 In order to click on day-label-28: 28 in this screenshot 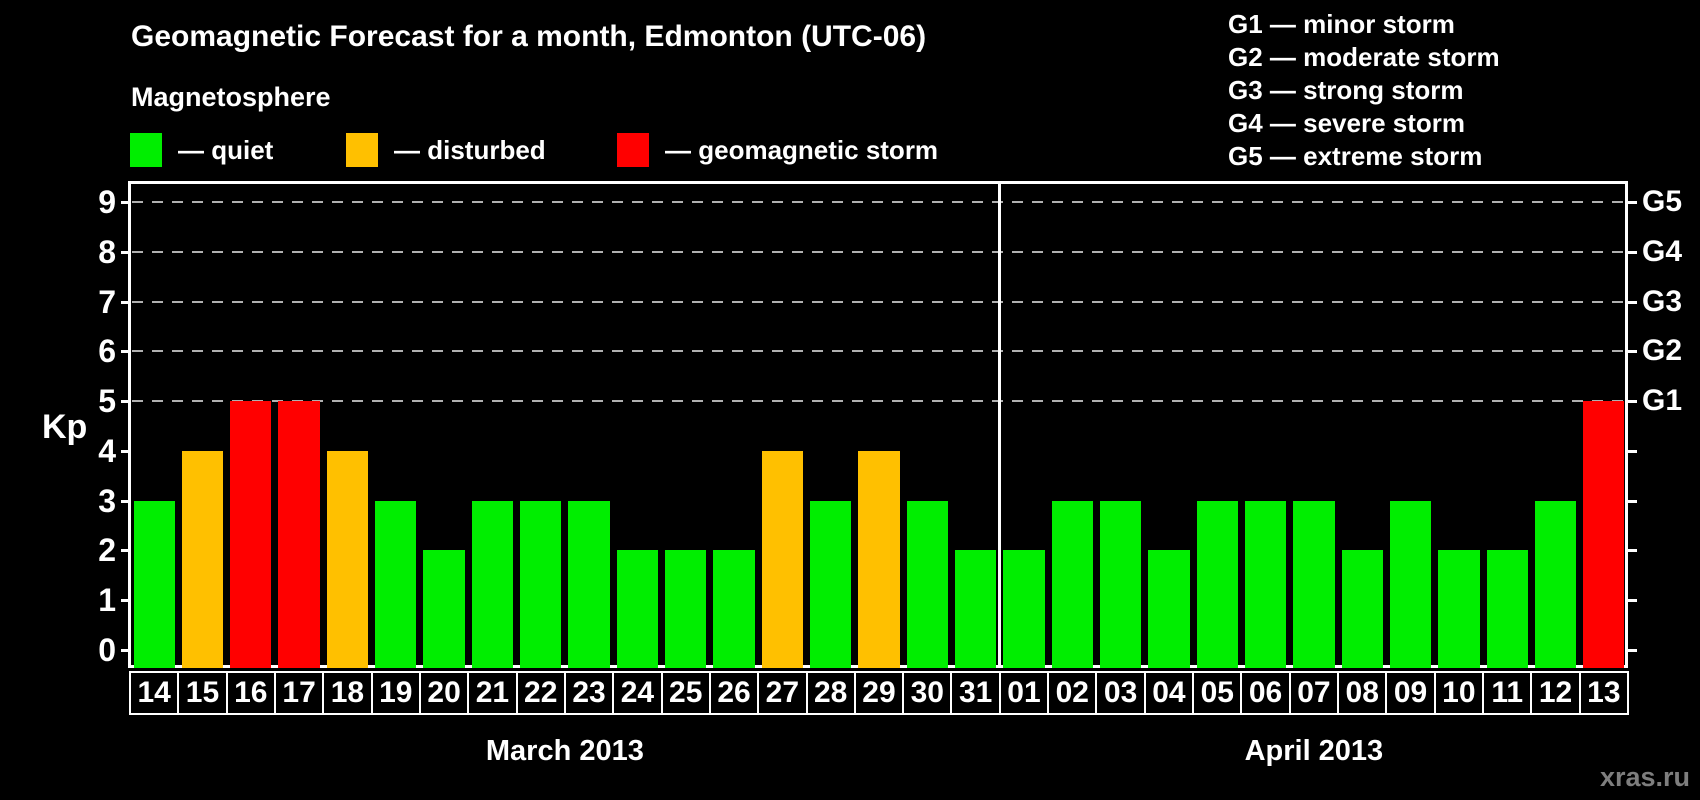, I will do `click(830, 693)`.